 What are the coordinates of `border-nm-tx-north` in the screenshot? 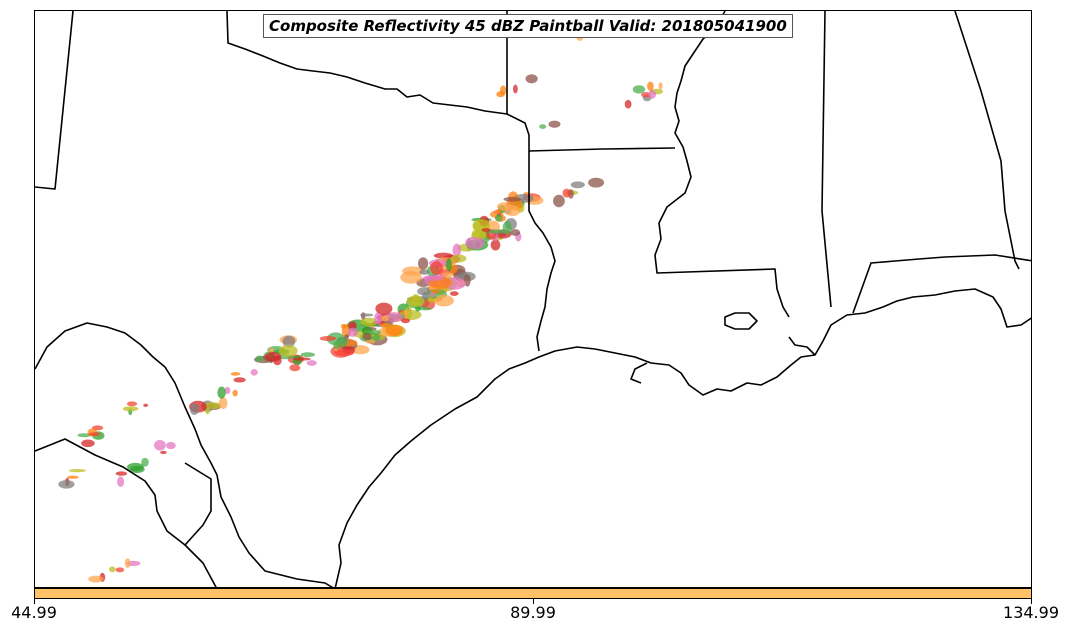 It's located at (54, 100).